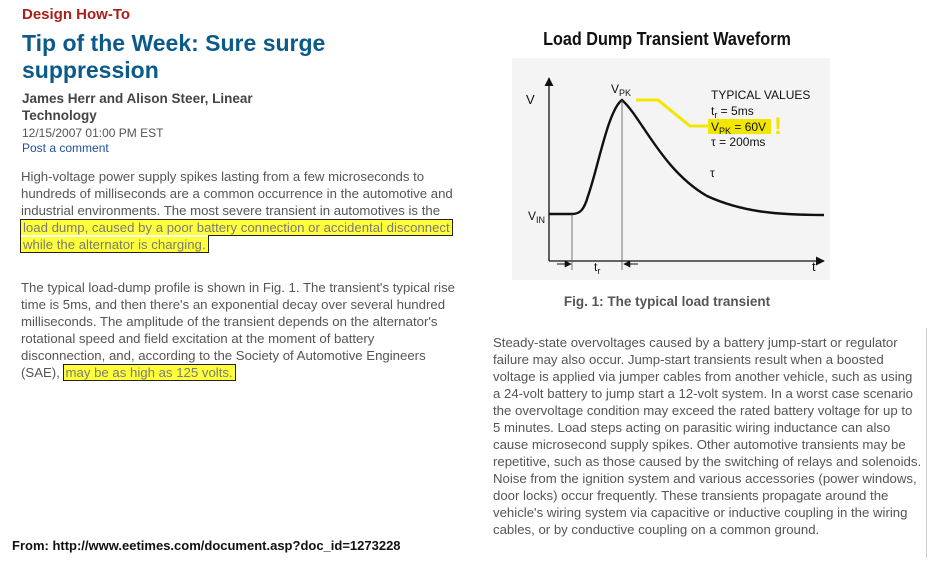  What do you see at coordinates (713, 111) in the screenshot?
I see `typical-tr-main: t` at bounding box center [713, 111].